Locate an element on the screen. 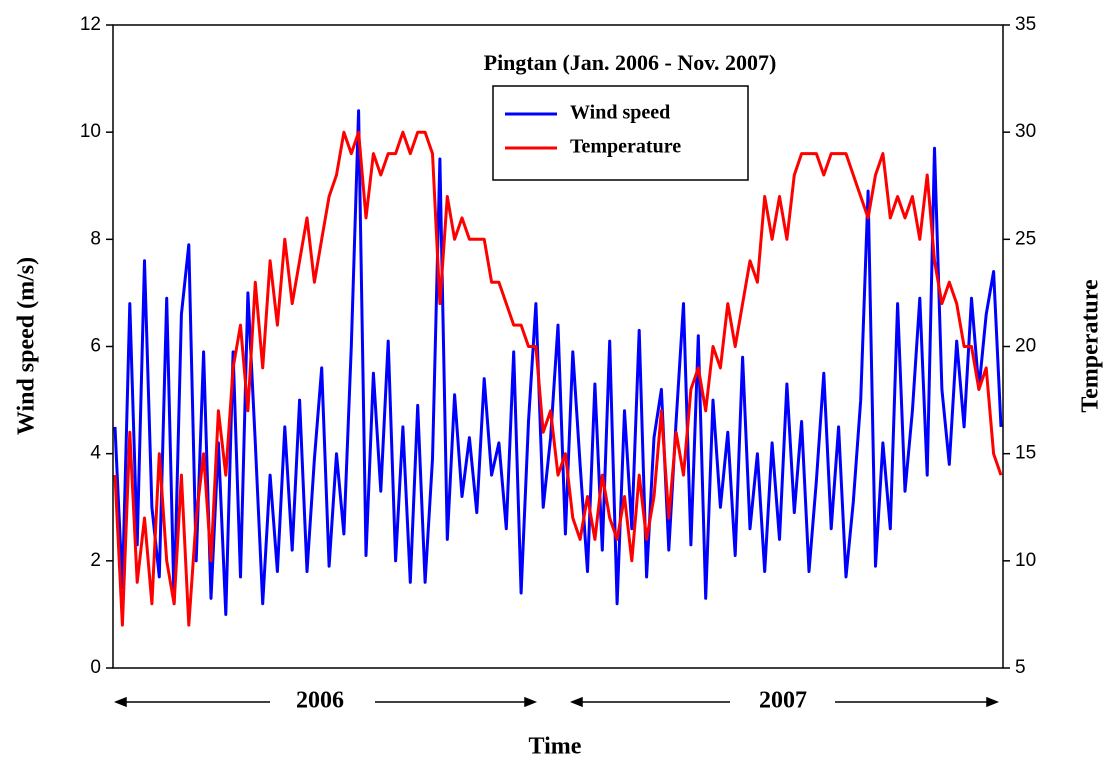 Image resolution: width=1112 pixels, height=760 pixels. y-tick-label: 0 is located at coordinates (95, 667).